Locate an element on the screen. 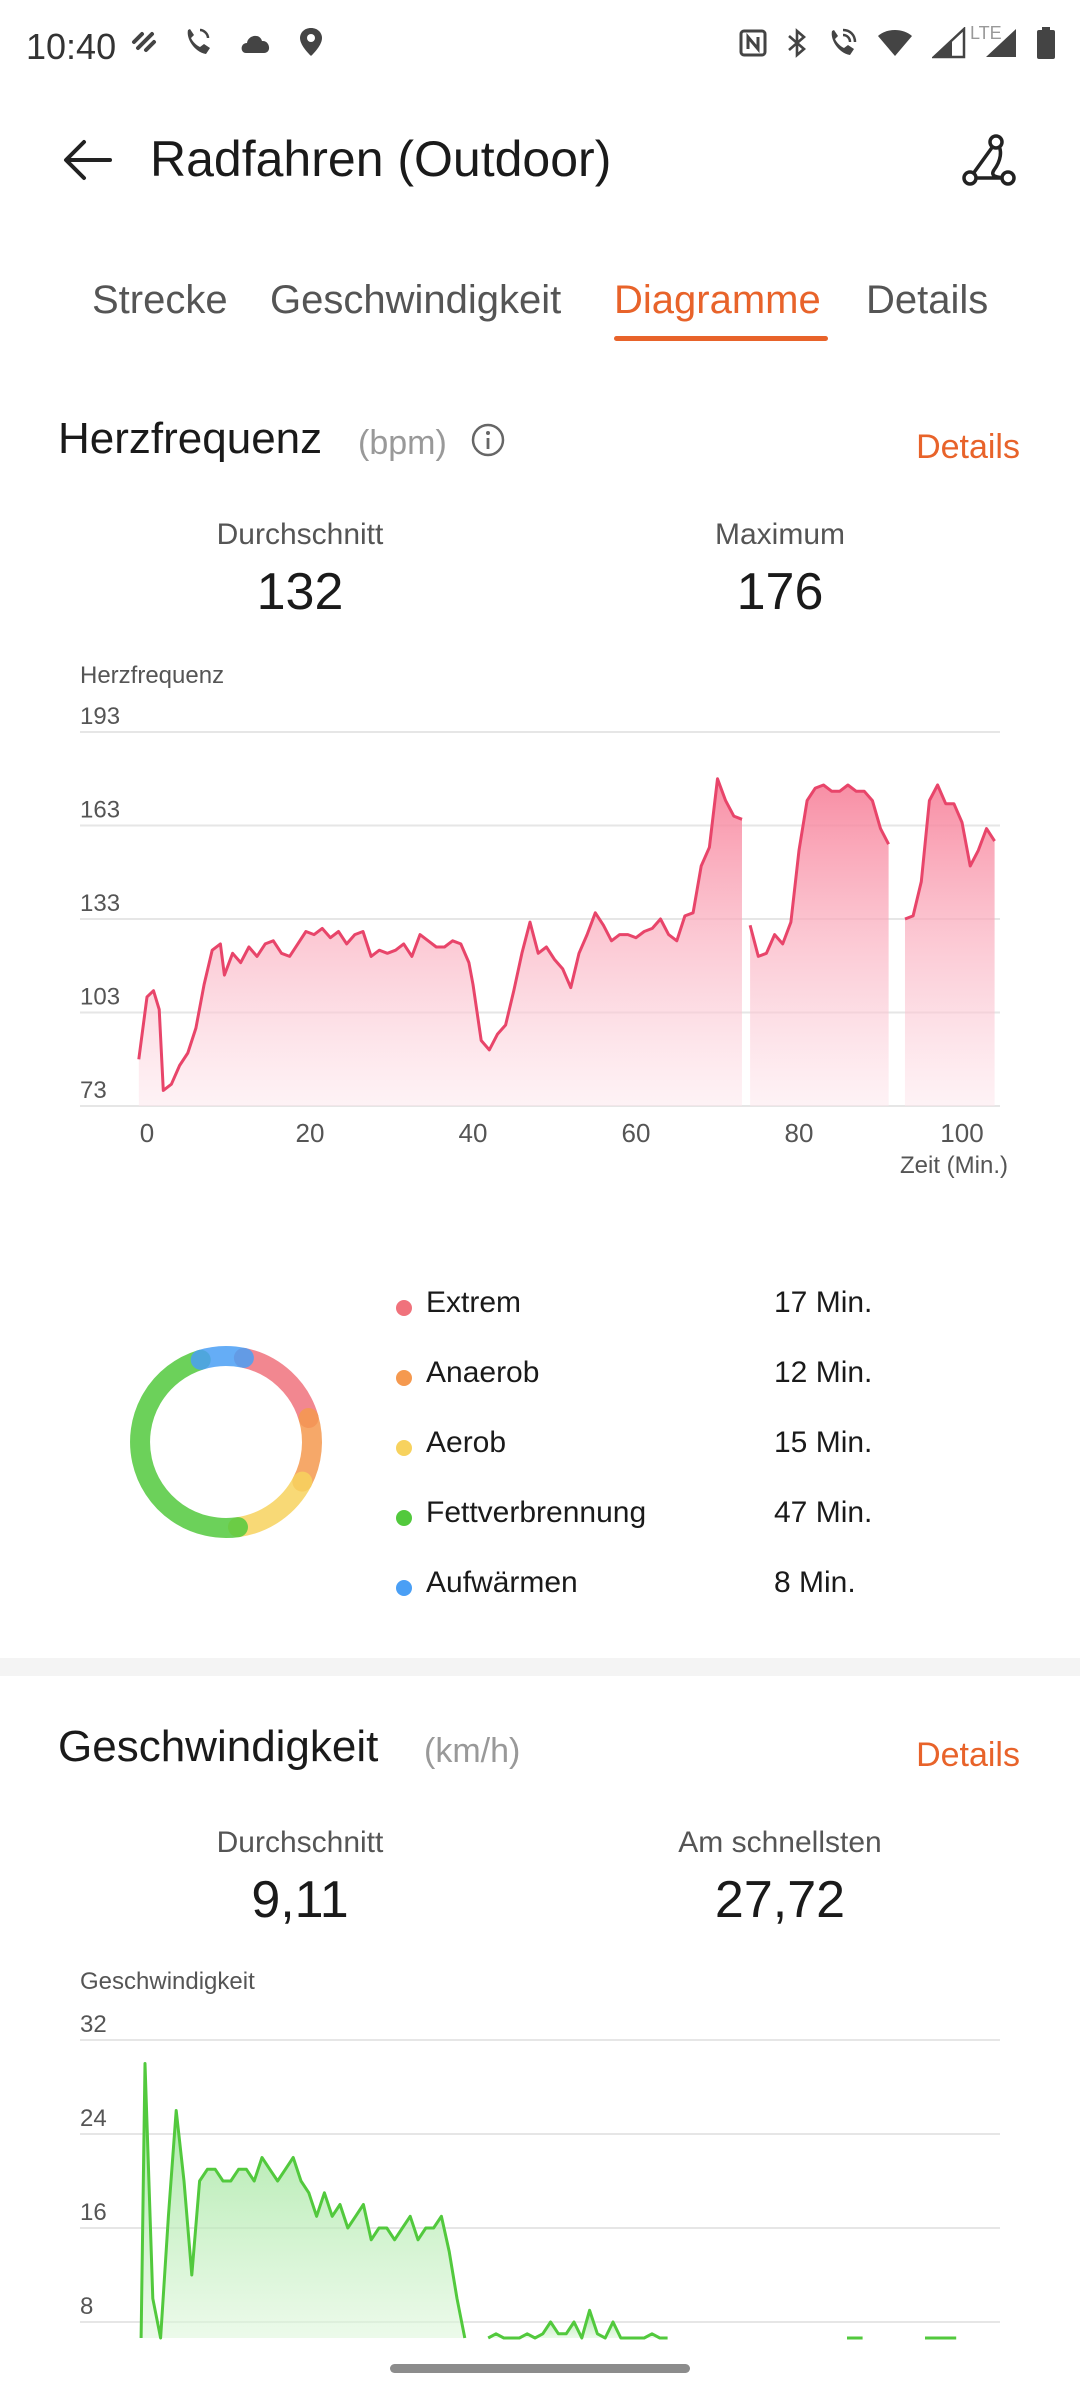  cloud-icon is located at coordinates (255, 44).